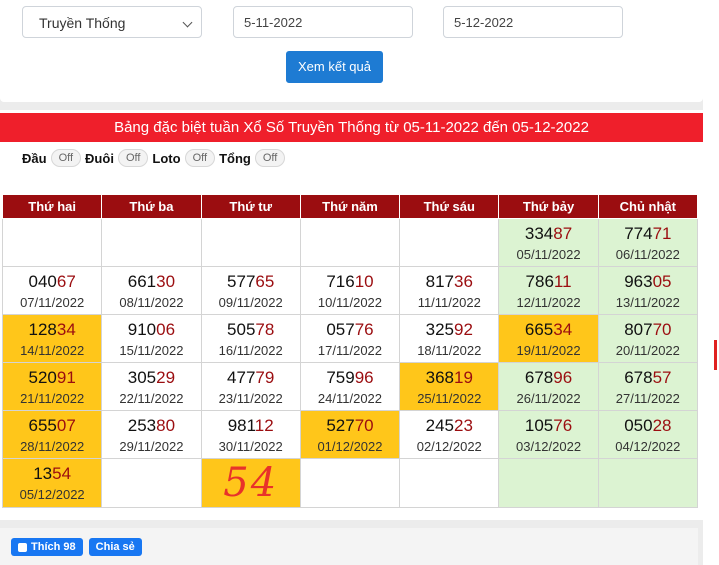 The height and width of the screenshot is (565, 719). I want to click on table-row: 33487 05/11/2022 77471 06/11/2022, so click(350, 242).